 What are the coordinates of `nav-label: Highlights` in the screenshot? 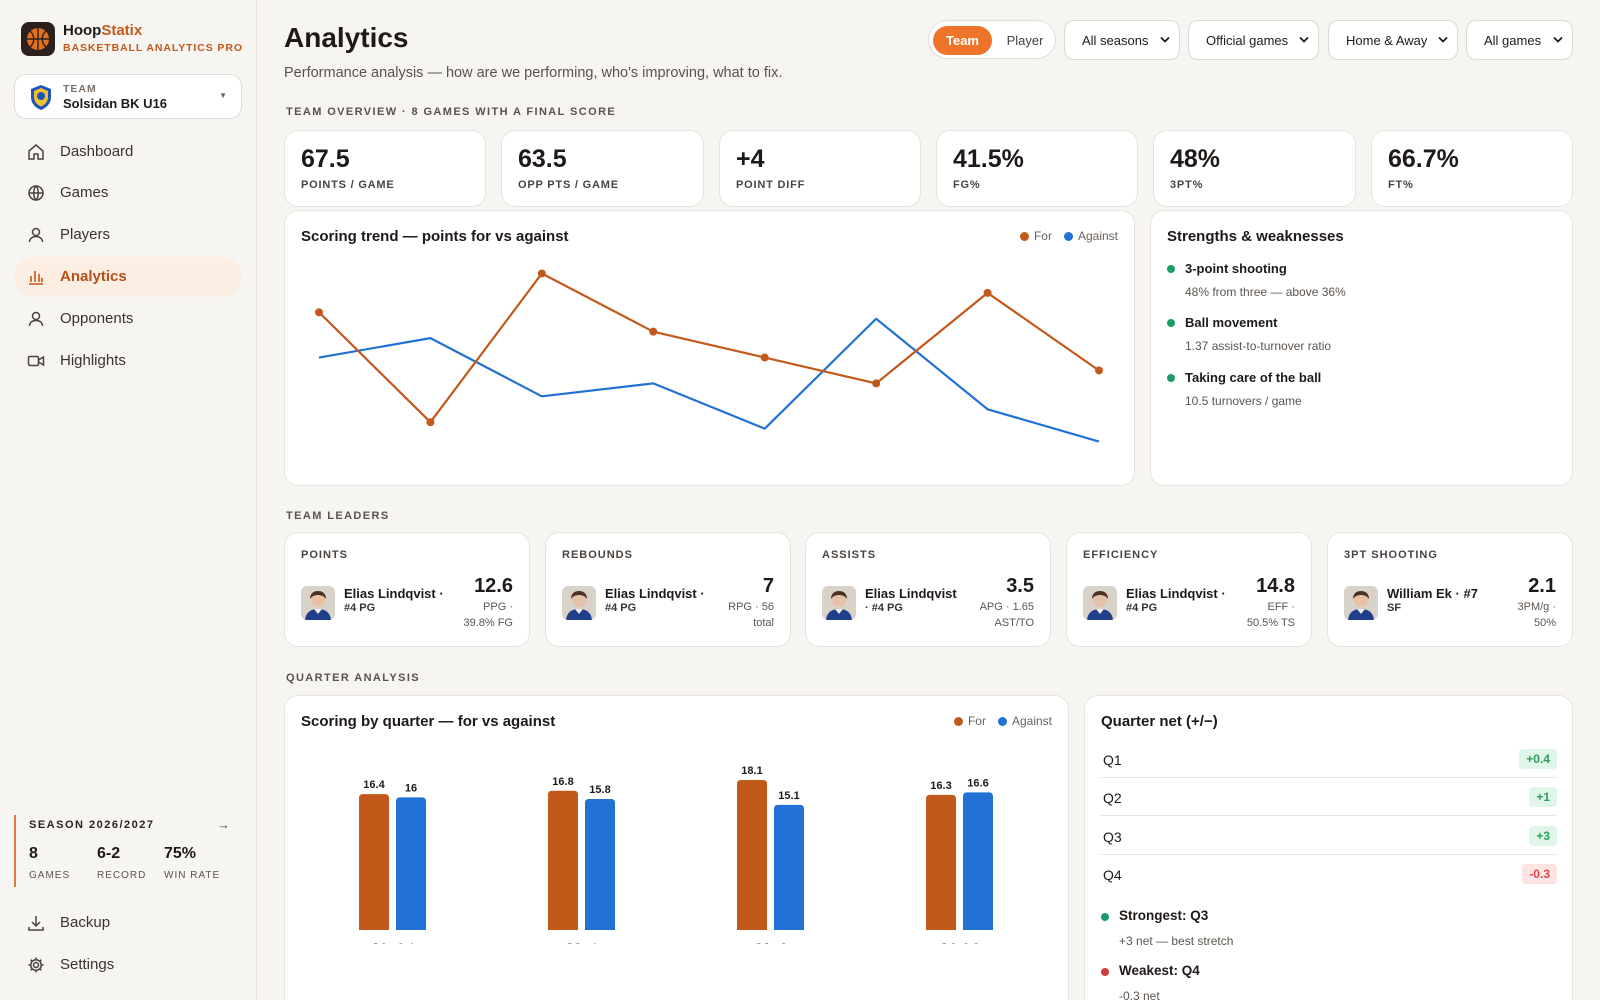 It's located at (93, 360).